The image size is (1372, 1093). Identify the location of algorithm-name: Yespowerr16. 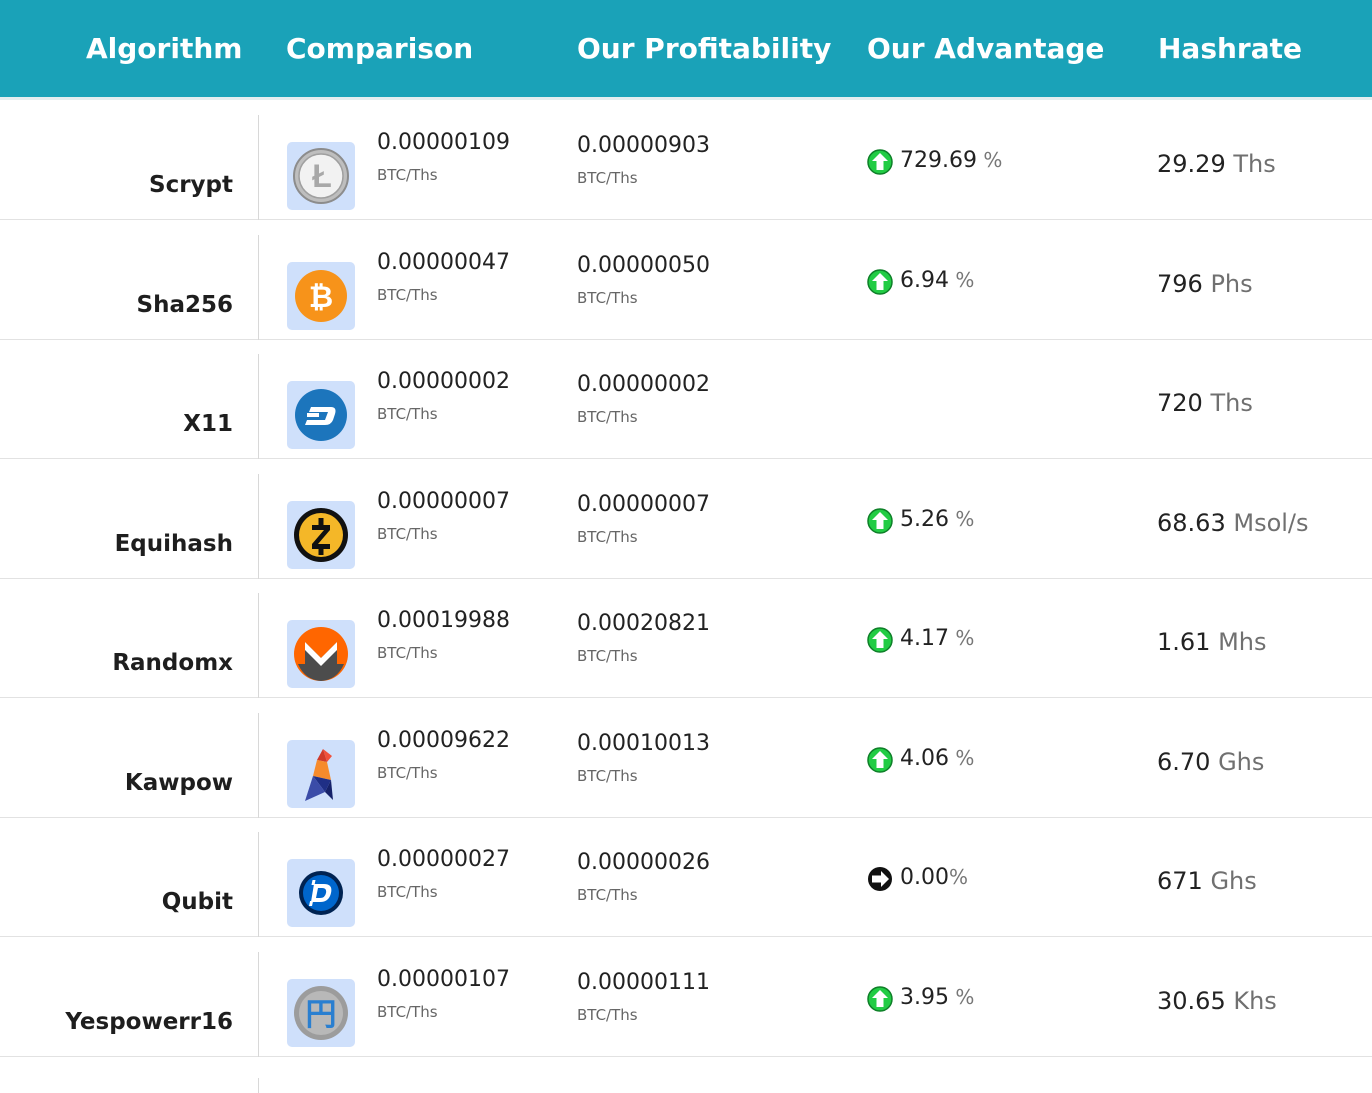
(149, 1022).